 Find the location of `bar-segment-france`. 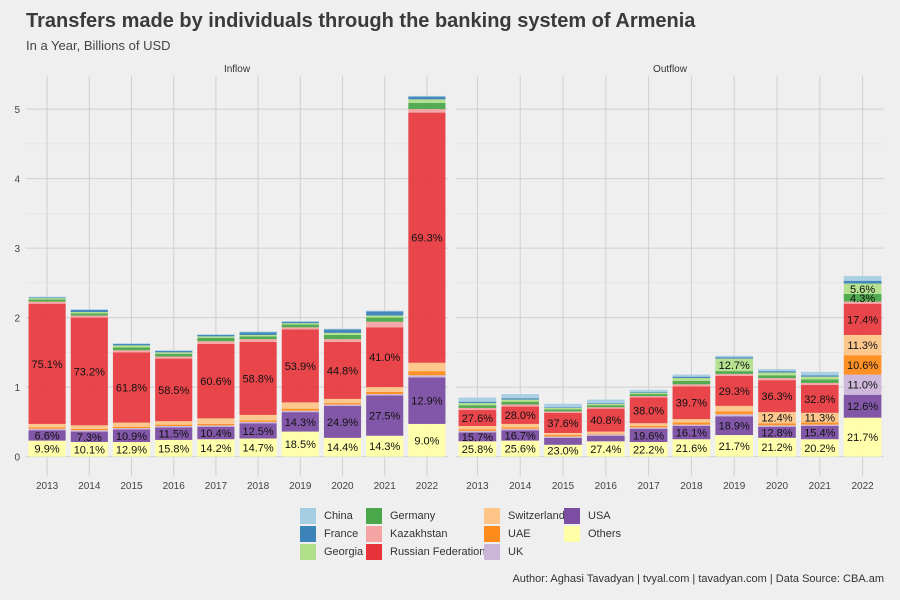

bar-segment-france is located at coordinates (563, 407).